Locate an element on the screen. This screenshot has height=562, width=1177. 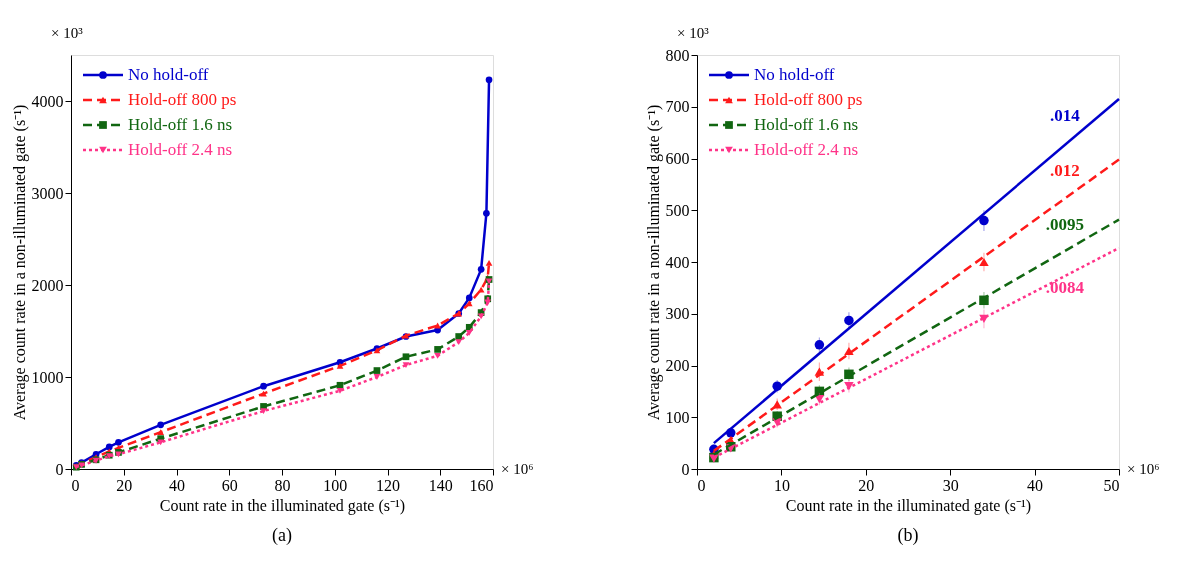
y-tick-label: 2000 is located at coordinates (47, 285).